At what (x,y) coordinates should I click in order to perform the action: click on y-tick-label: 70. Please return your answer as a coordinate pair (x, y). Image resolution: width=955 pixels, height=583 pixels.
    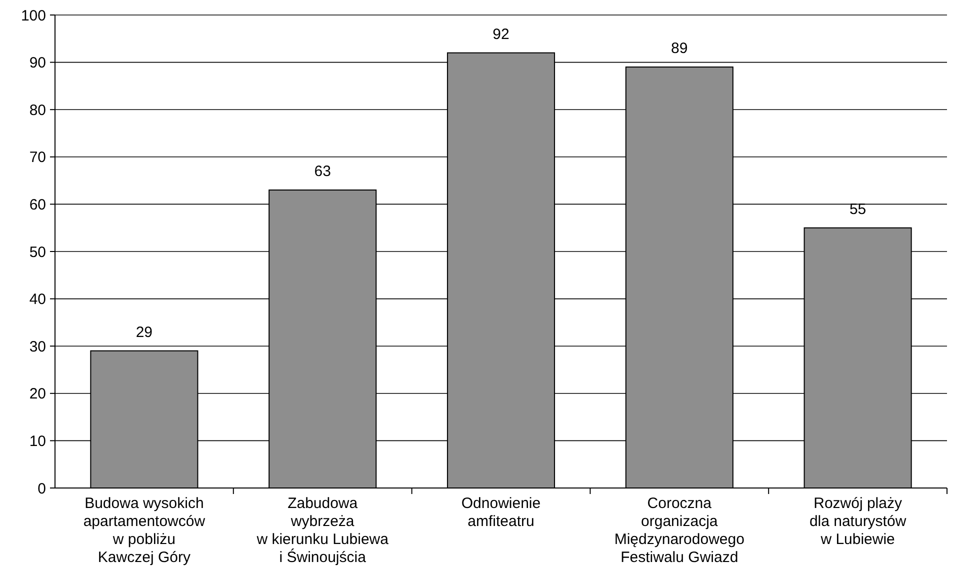
    Looking at the image, I should click on (37, 157).